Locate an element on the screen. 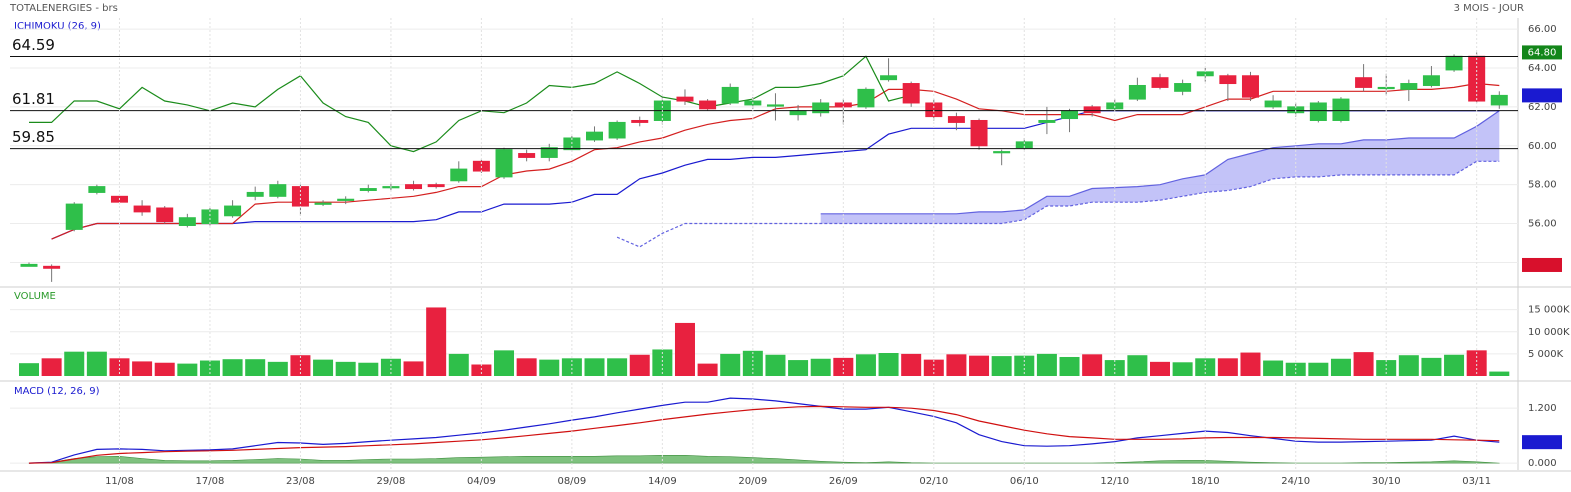 This screenshot has height=492, width=1571. x-tick-label: 06/10 is located at coordinates (1024, 481).